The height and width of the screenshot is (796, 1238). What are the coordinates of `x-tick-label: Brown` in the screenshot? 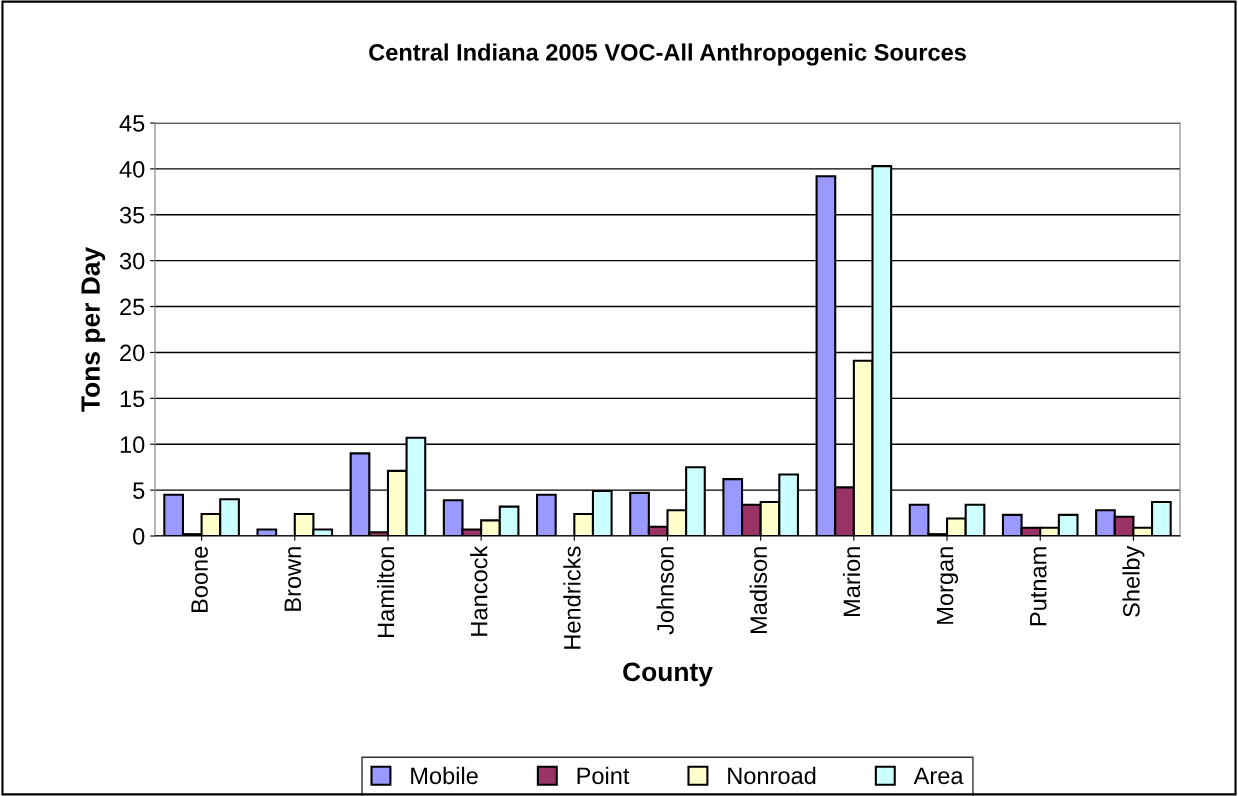 It's located at (293, 579).